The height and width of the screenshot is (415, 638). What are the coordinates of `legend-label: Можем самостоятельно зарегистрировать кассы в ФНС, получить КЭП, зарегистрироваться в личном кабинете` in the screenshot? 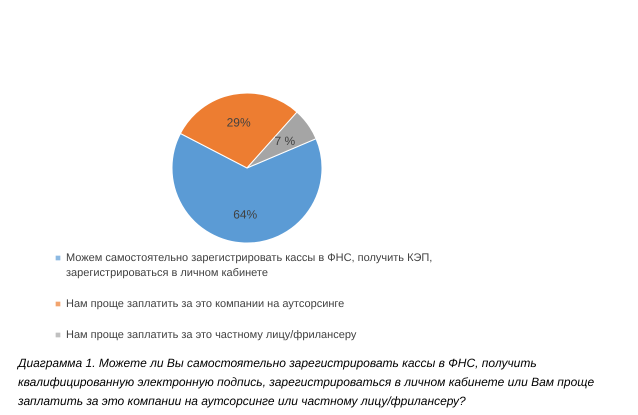 It's located at (249, 265).